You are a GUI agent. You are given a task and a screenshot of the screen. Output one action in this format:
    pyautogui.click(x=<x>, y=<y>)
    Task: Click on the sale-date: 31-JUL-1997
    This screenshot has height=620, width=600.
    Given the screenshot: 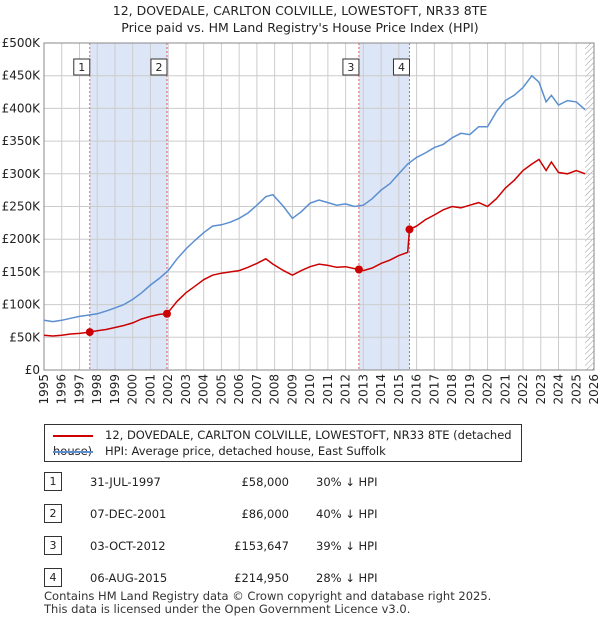 What is the action you would take?
    pyautogui.click(x=125, y=482)
    